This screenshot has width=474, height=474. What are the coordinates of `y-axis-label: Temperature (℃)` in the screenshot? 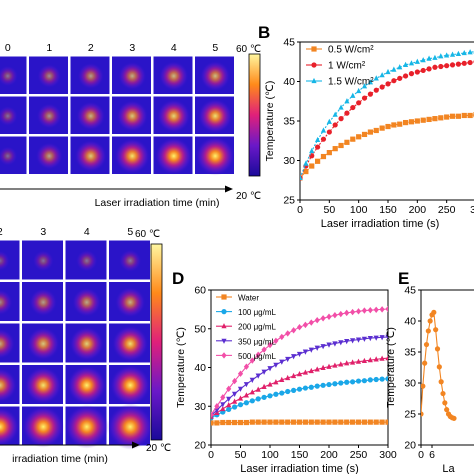 It's located at (391, 367).